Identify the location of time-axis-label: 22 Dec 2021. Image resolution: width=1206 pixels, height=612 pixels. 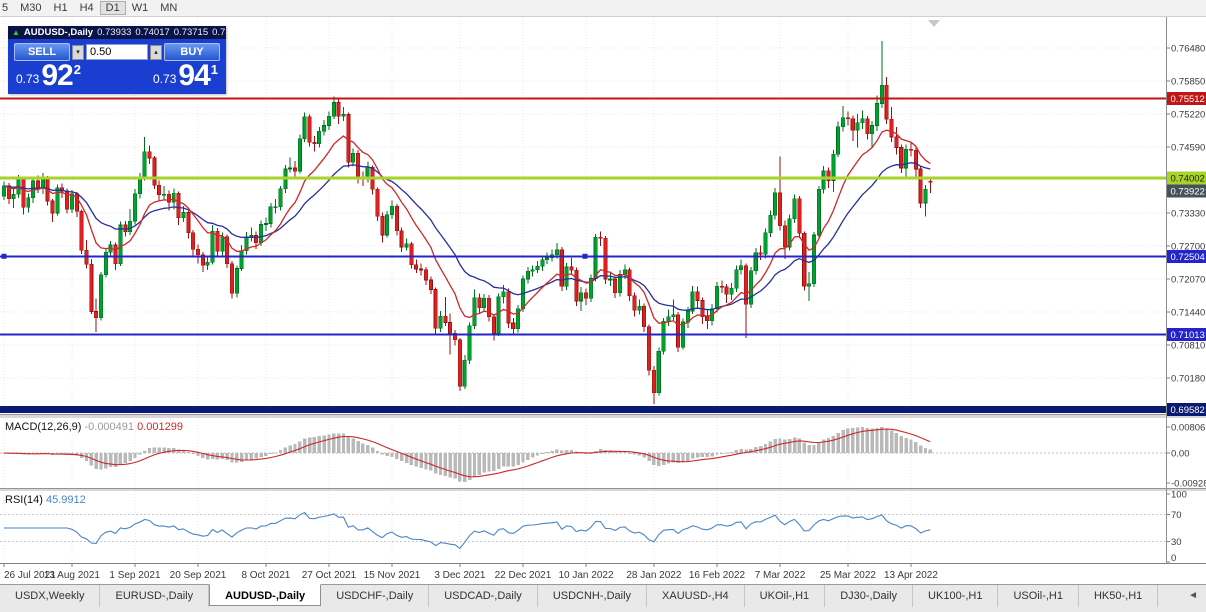
(523, 575).